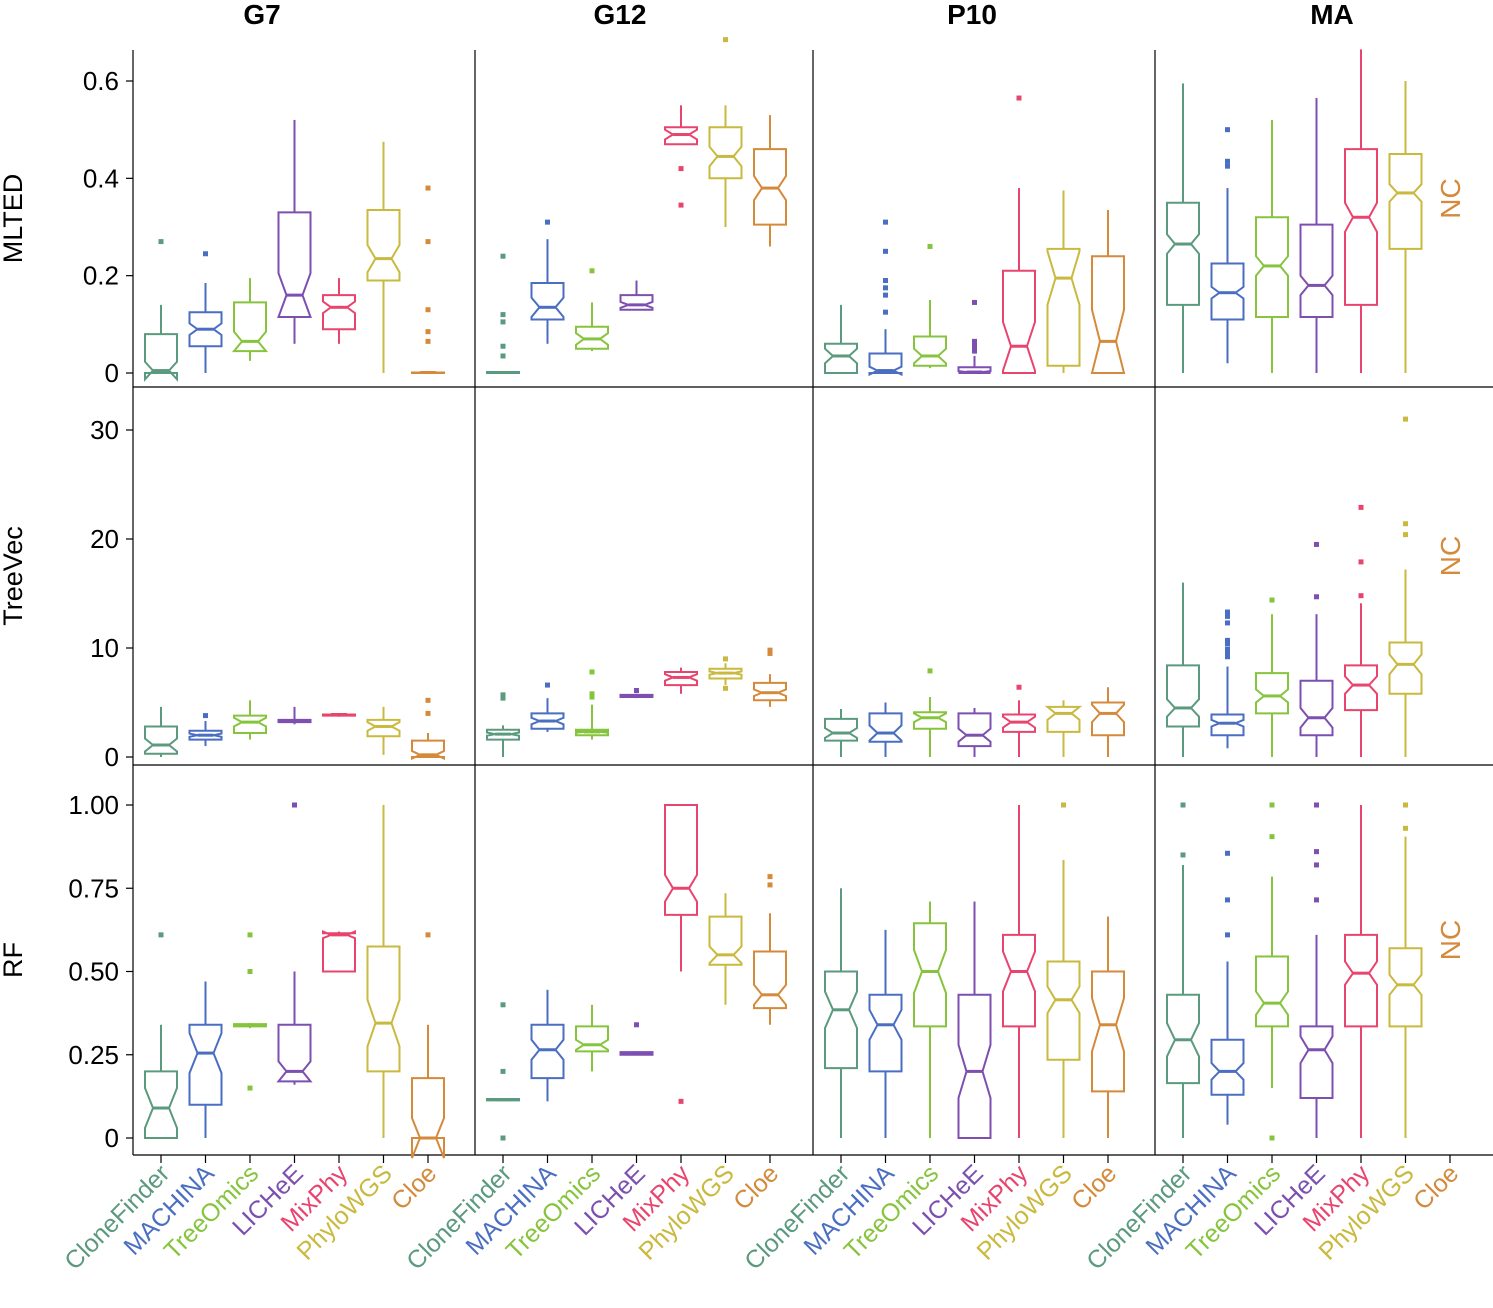  Describe the element at coordinates (885, 298) in the screenshot. I see `box-mlted-p10-machina` at that location.